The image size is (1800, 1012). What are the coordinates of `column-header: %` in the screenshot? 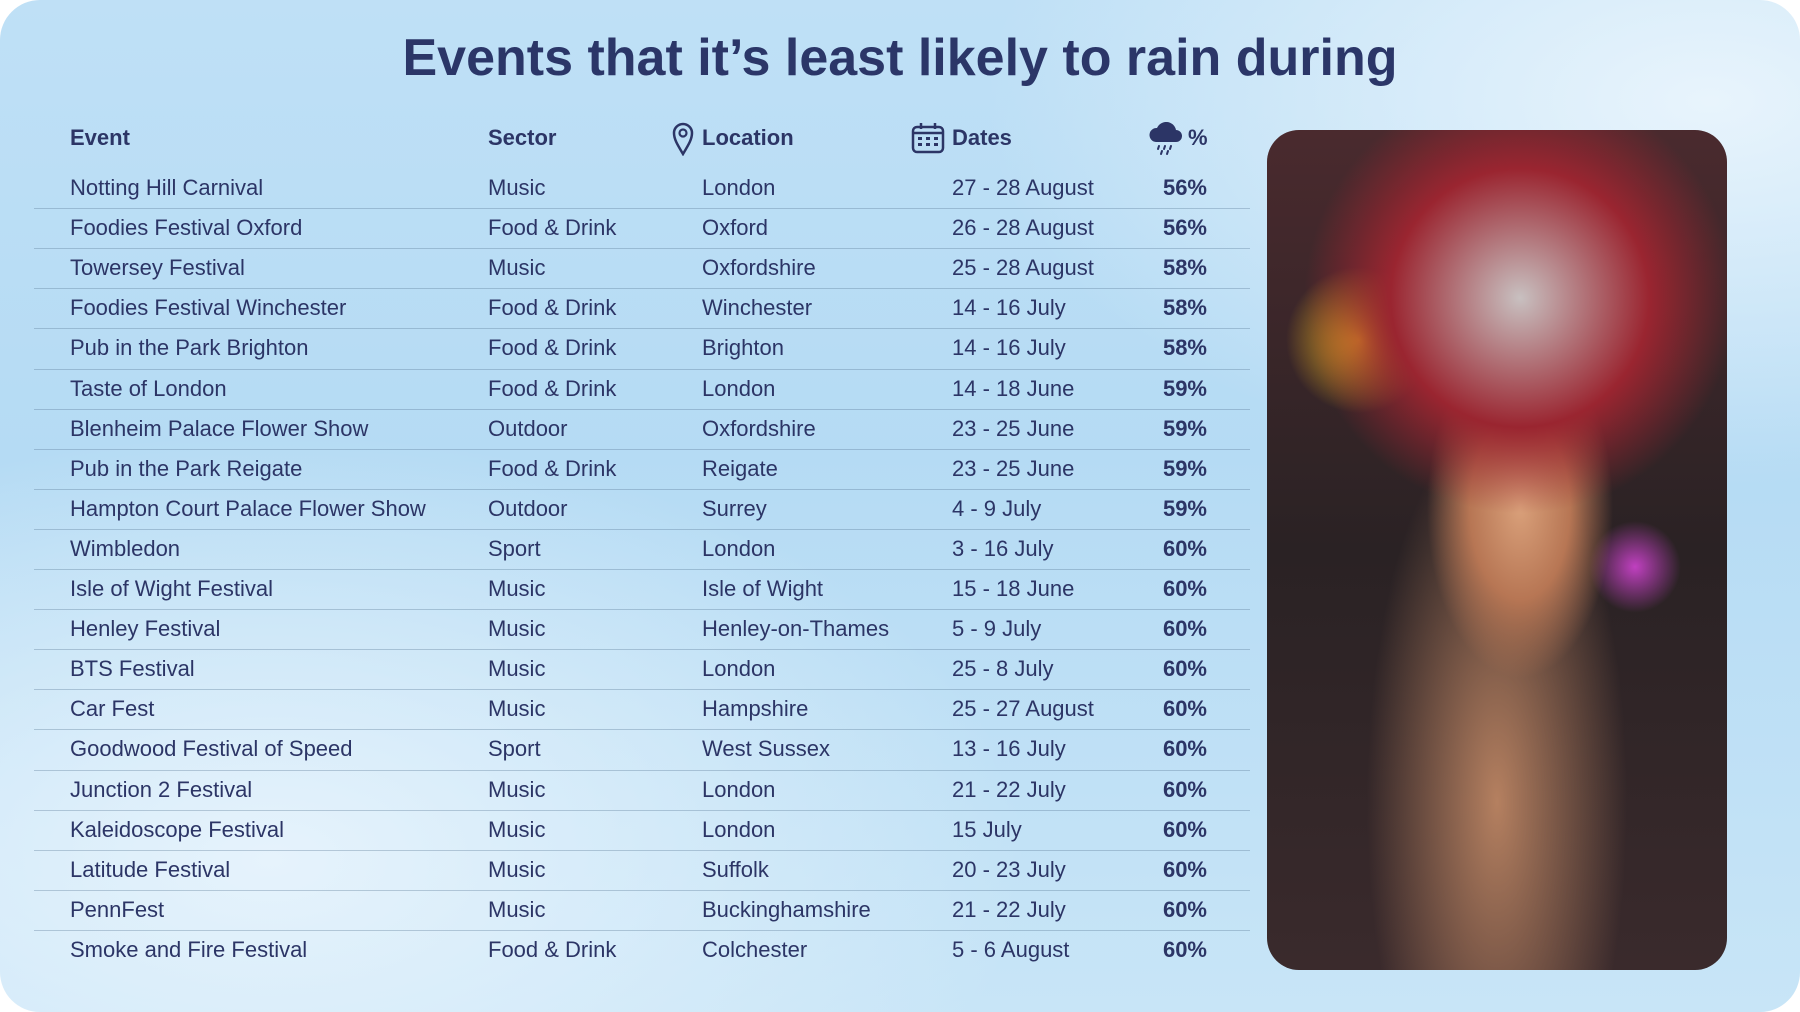 It's located at (1198, 137).